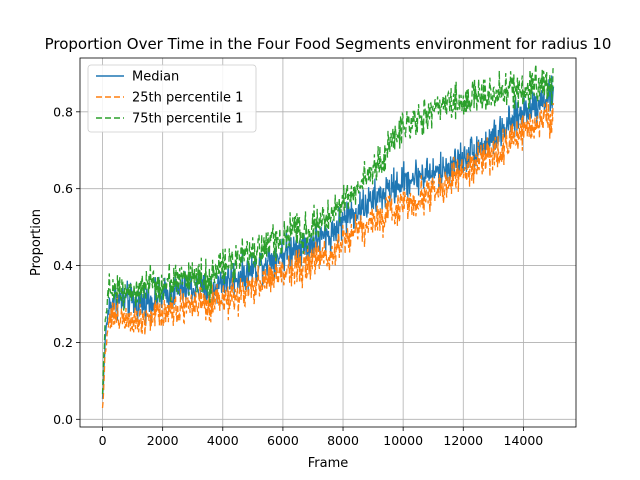  I want to click on x-tick-label: 2000, so click(163, 440).